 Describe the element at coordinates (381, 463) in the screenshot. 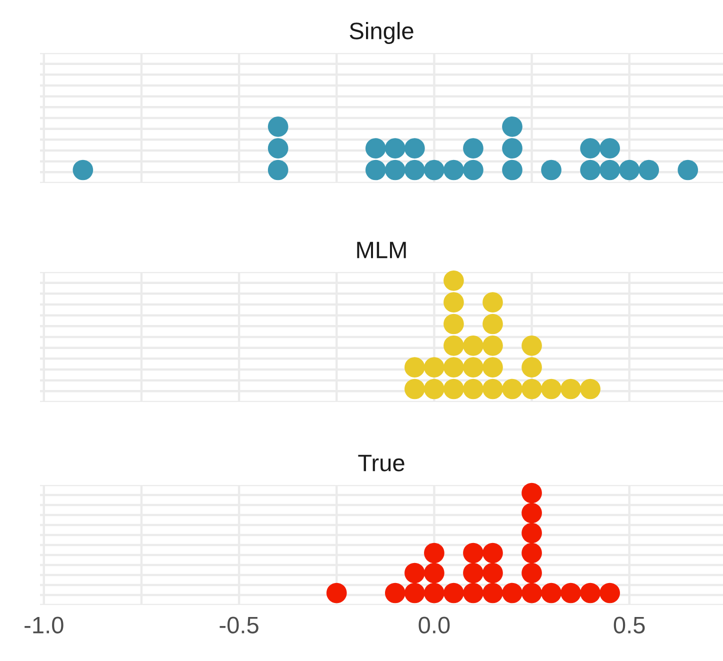

I see `chart-title: True` at that location.